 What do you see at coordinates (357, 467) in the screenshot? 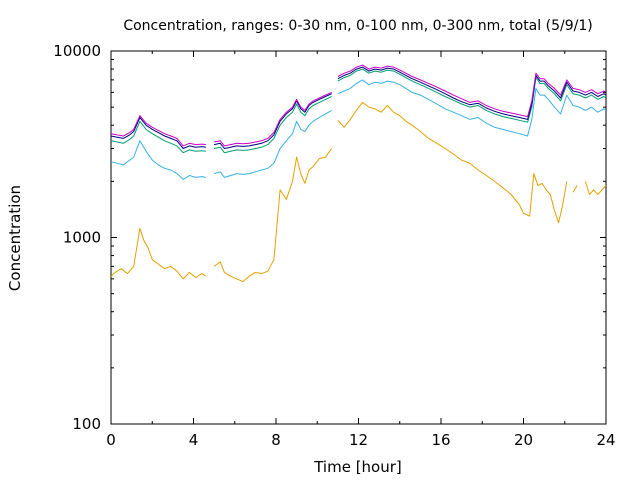
I see `x-axis-label: Time [hour]` at bounding box center [357, 467].